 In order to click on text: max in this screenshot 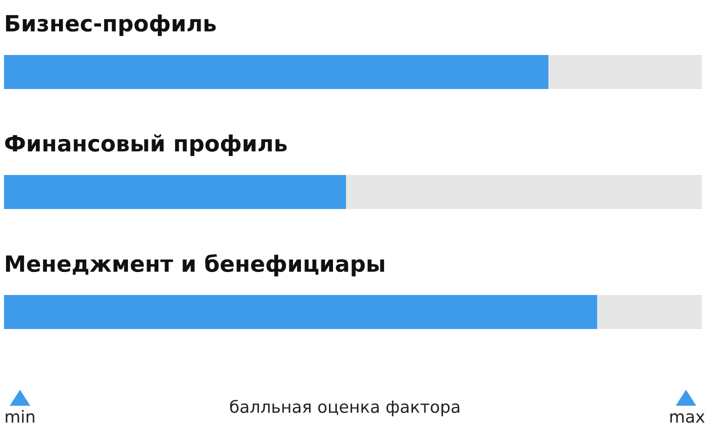, I will do `click(687, 418)`.